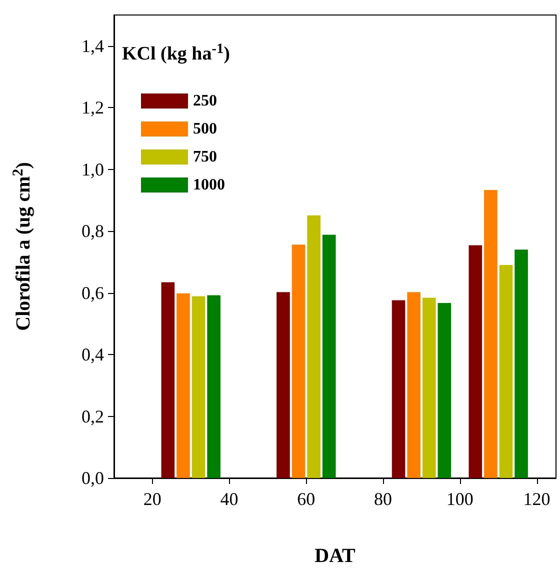 This screenshot has width=560, height=571. I want to click on legend-label: 750, so click(205, 157).